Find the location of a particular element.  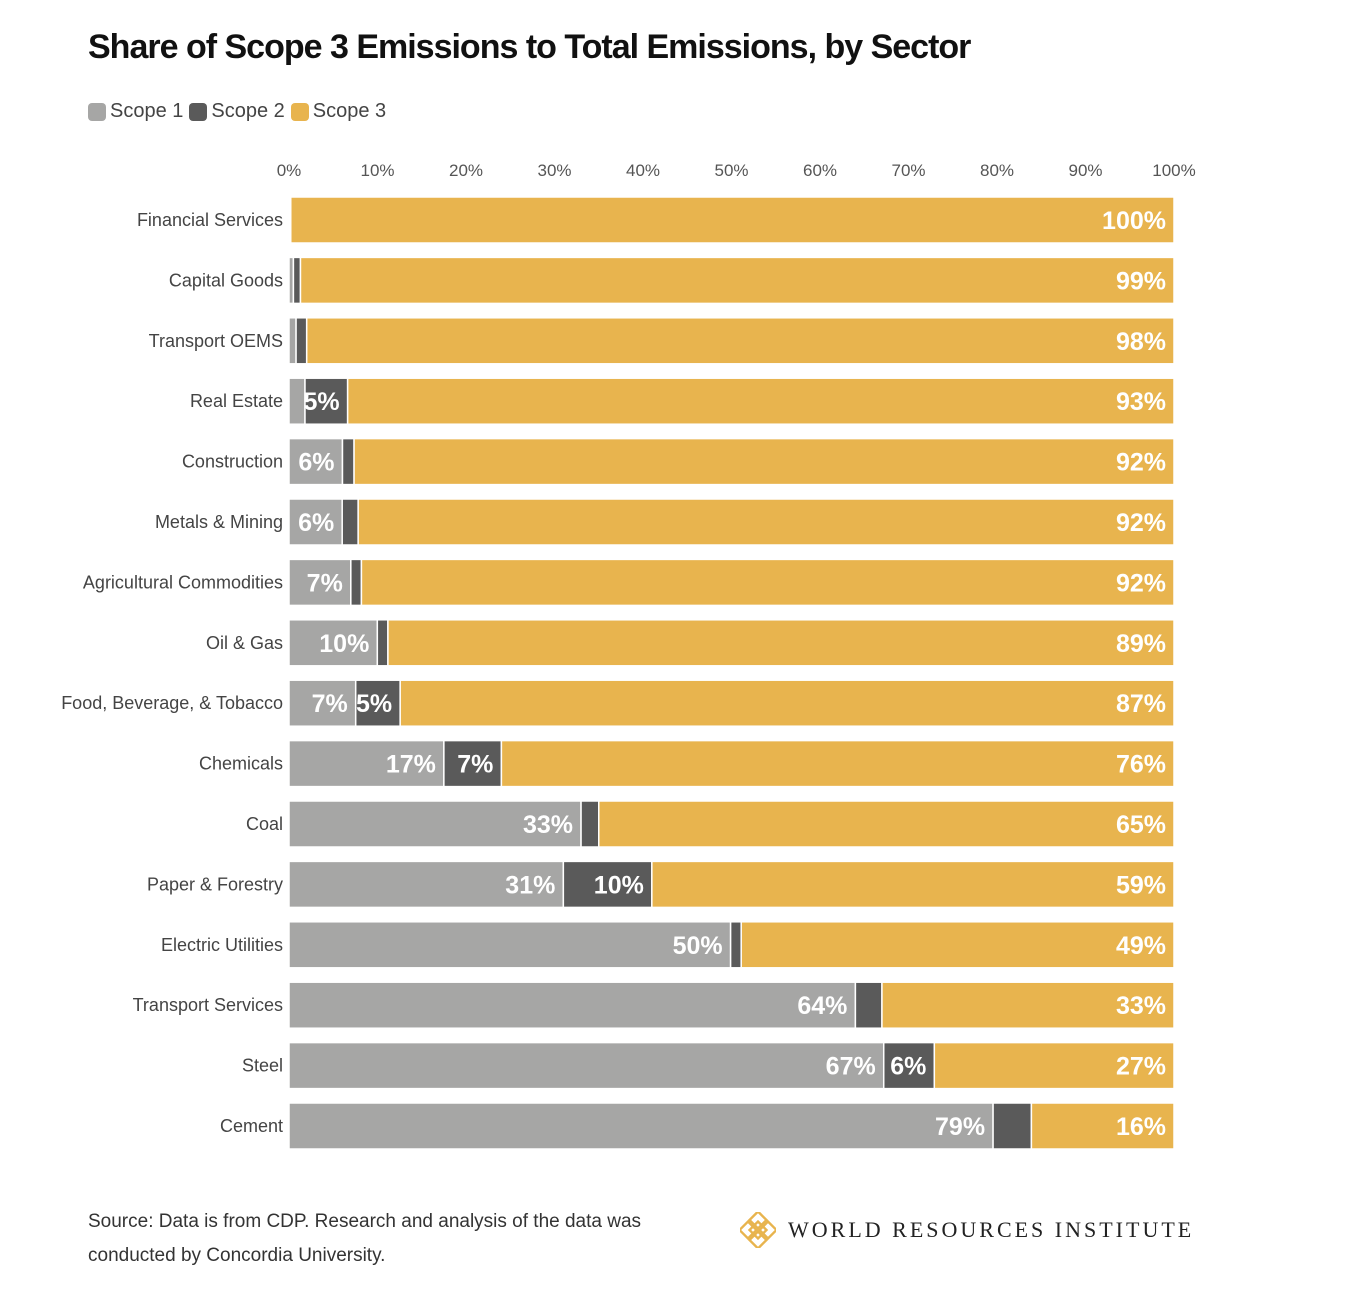

data-label: 100% is located at coordinates (1134, 221).